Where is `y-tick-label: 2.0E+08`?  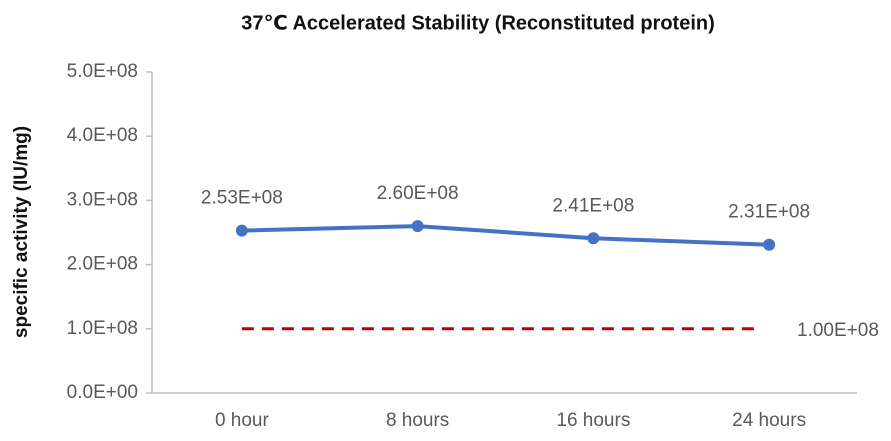 y-tick-label: 2.0E+08 is located at coordinates (102, 264).